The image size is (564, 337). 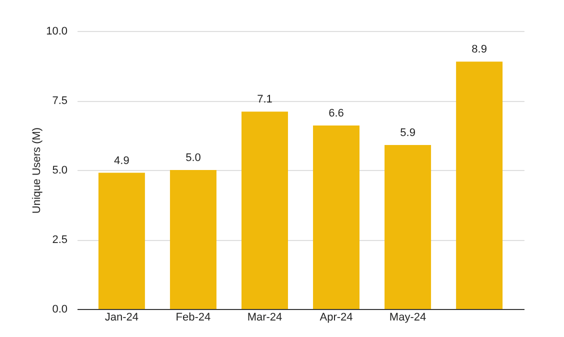 I want to click on x-tick-label: May-24, so click(x=407, y=318).